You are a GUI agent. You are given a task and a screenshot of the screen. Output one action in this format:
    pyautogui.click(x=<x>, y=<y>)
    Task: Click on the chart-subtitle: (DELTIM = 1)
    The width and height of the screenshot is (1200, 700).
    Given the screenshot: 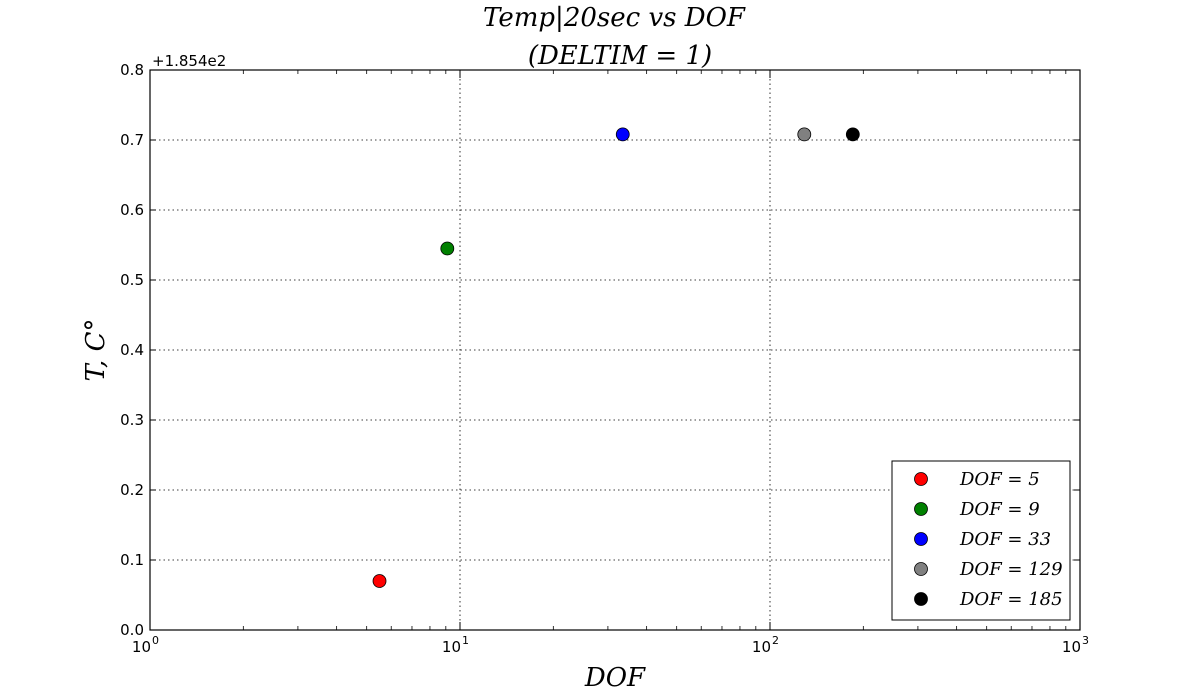 What is the action you would take?
    pyautogui.click(x=620, y=56)
    